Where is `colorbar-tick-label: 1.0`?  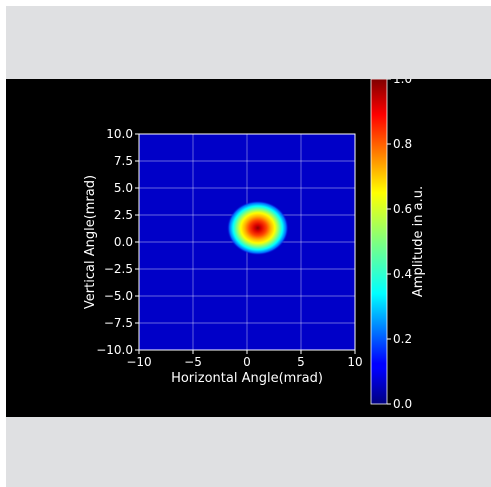
colorbar-tick-label: 1.0 is located at coordinates (402, 82).